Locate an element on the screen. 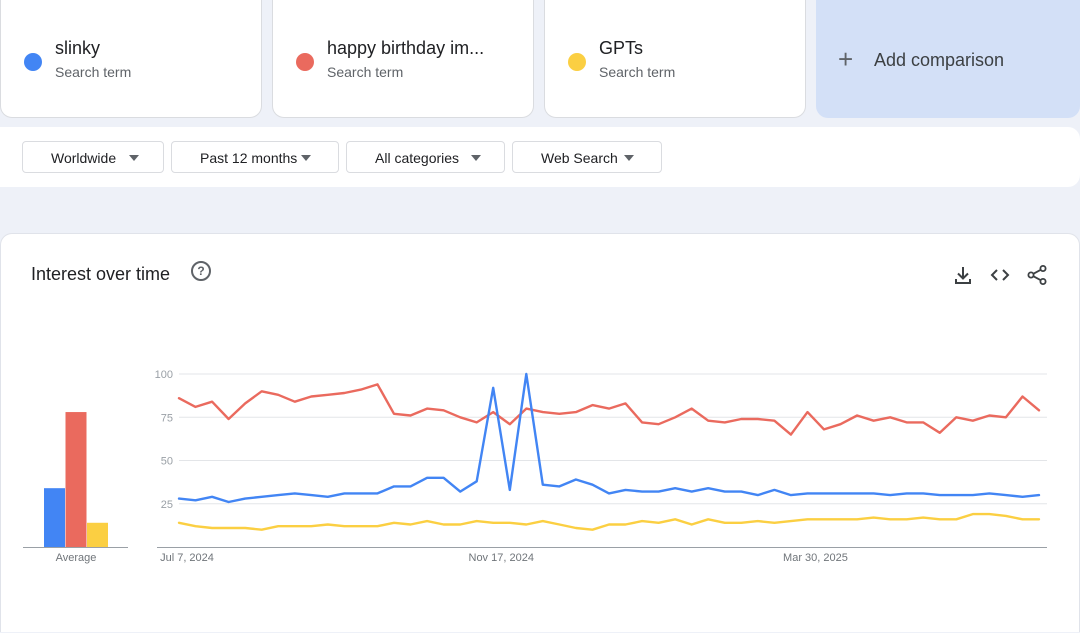  x-tick-label: Jul 7, 2024 is located at coordinates (187, 558).